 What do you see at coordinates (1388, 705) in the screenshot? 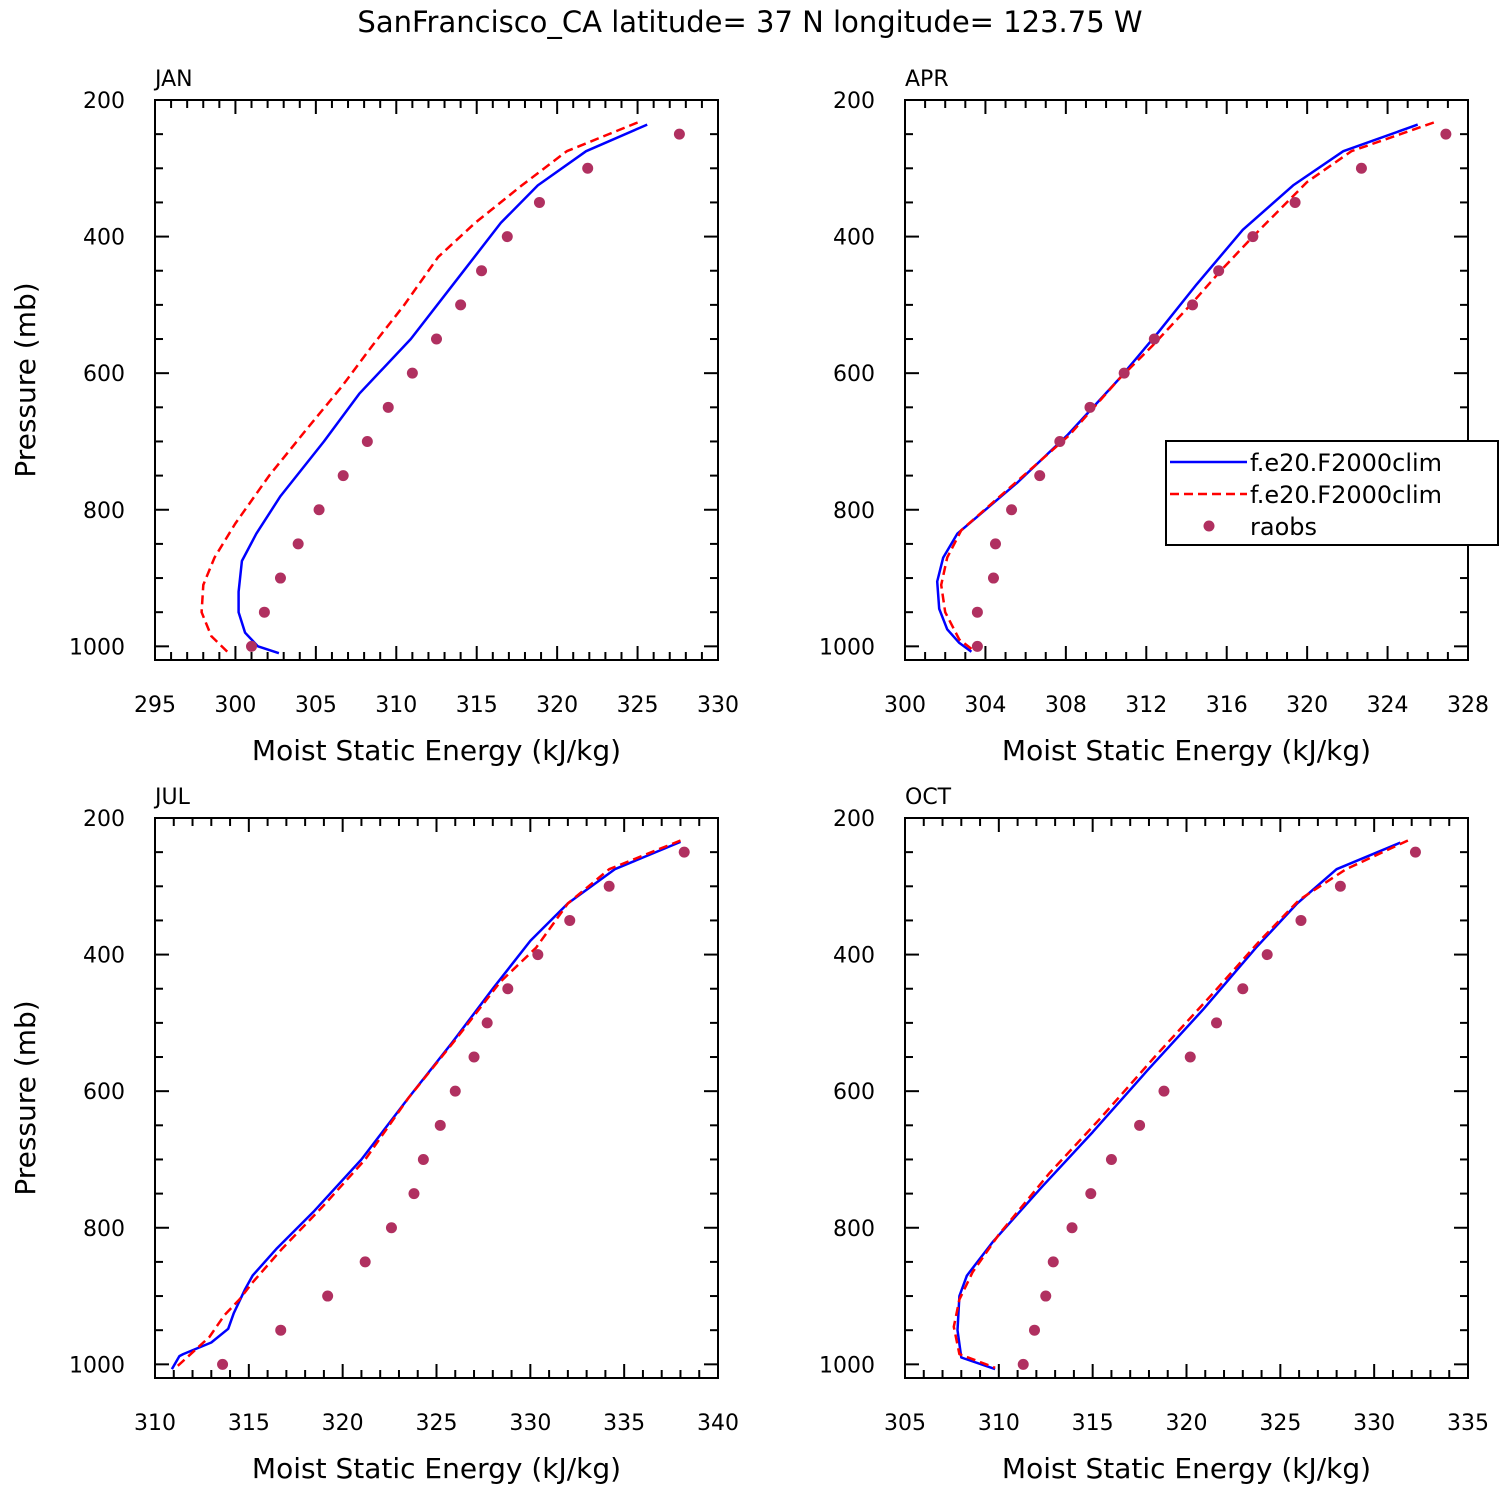
I see `x-tick-label: 324` at bounding box center [1388, 705].